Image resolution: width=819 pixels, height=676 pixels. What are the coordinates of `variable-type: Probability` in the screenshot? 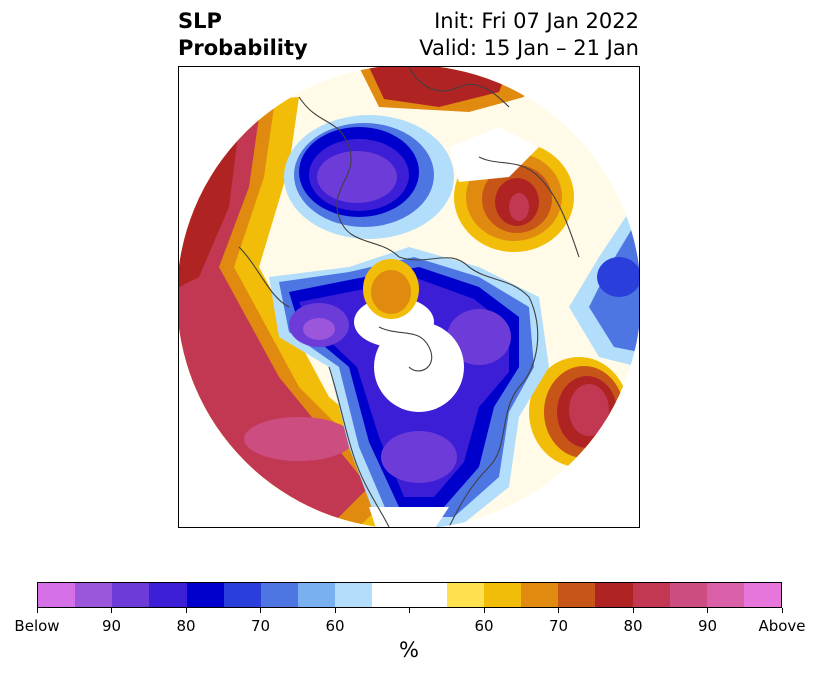 It's located at (243, 48).